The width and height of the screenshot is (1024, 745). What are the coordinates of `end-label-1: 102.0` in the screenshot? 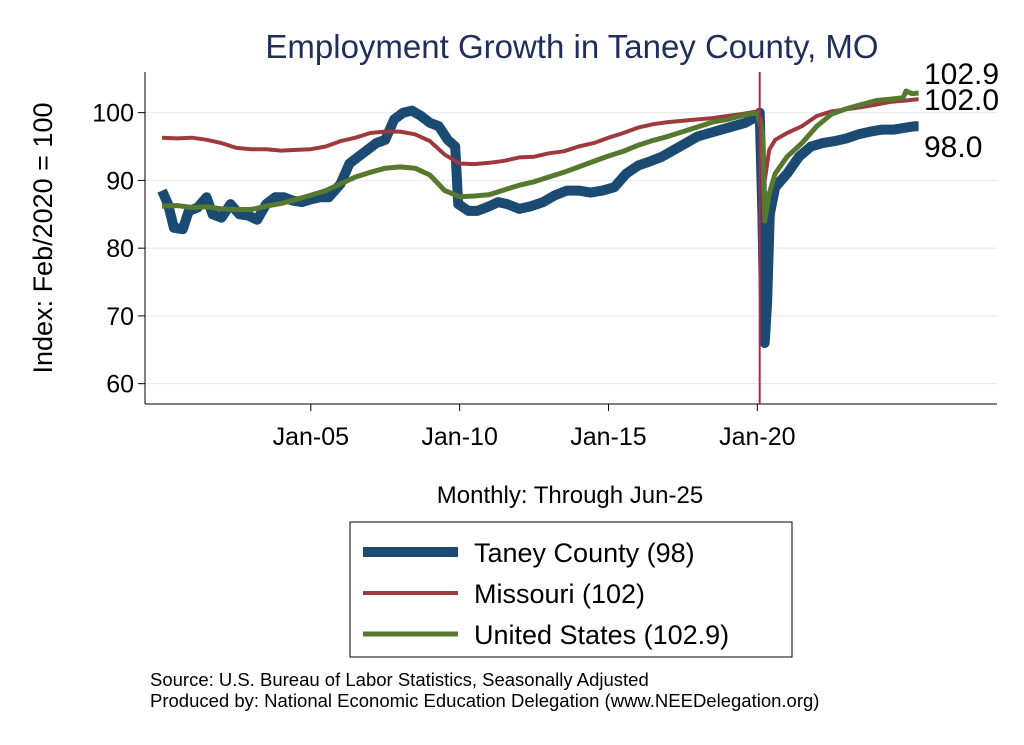 It's located at (961, 100).